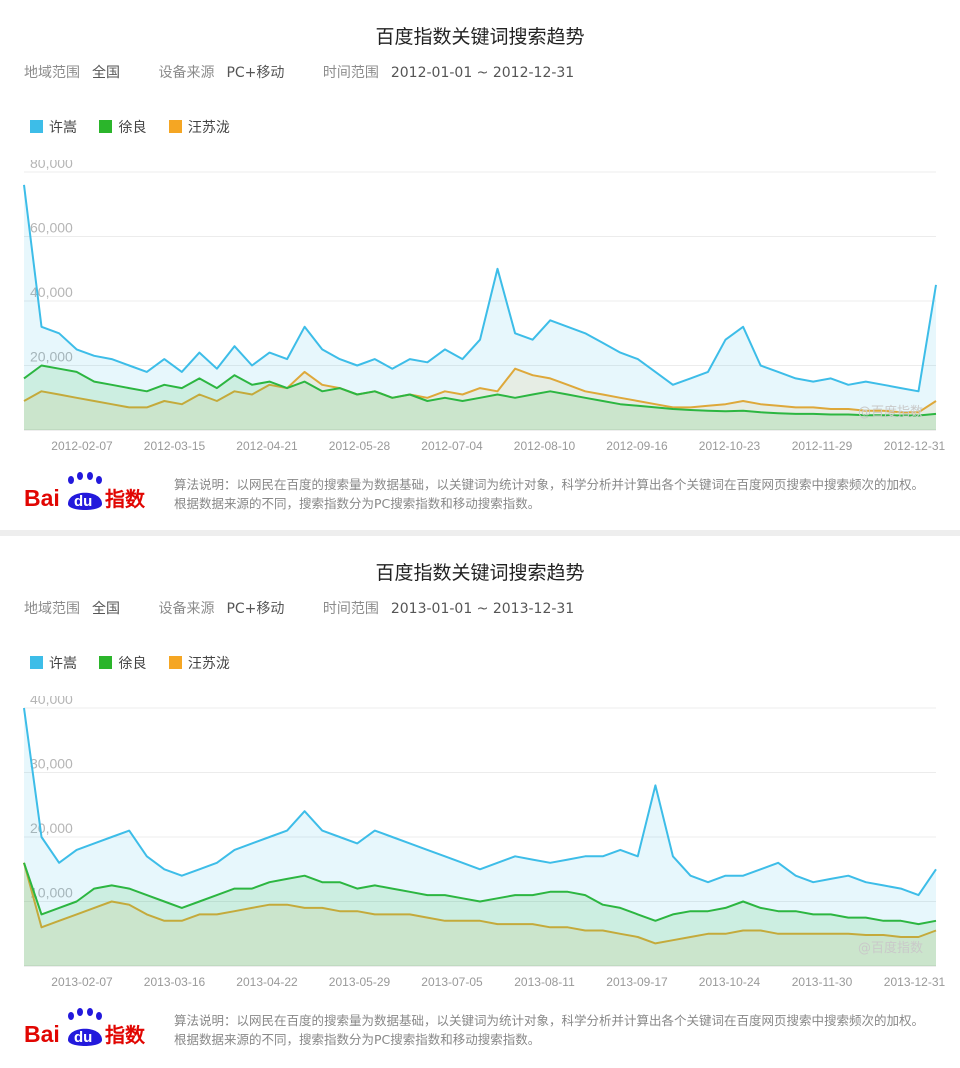 This screenshot has height=1068, width=960. I want to click on y-tick-label: 10,000, so click(51, 893).